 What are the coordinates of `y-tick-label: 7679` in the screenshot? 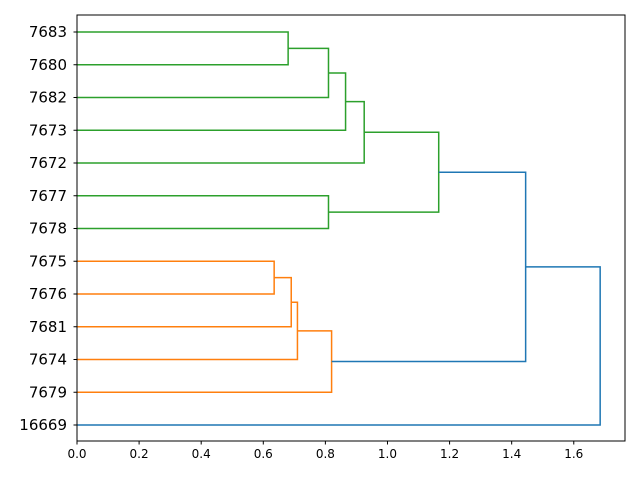 It's located at (48, 392).